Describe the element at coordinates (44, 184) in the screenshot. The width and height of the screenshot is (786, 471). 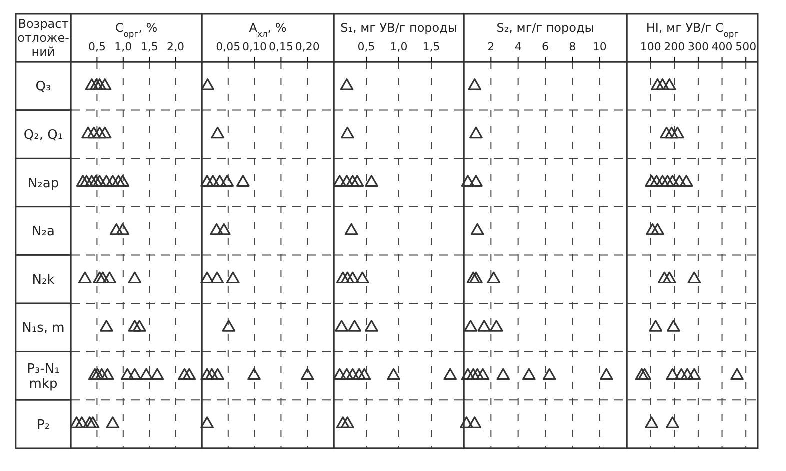
I see `y-tick-label: N₂ap` at that location.